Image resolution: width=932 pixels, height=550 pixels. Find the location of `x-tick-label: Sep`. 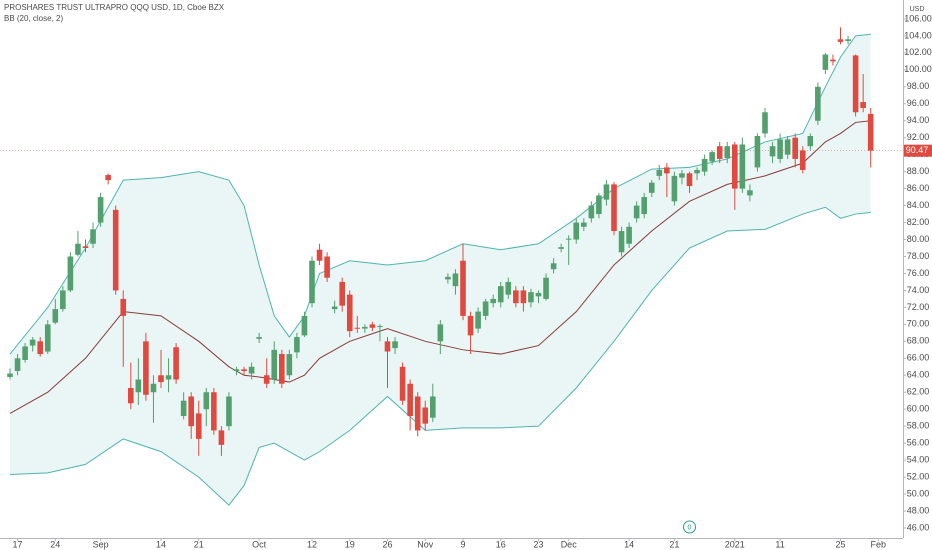

x-tick-label: Sep is located at coordinates (101, 544).